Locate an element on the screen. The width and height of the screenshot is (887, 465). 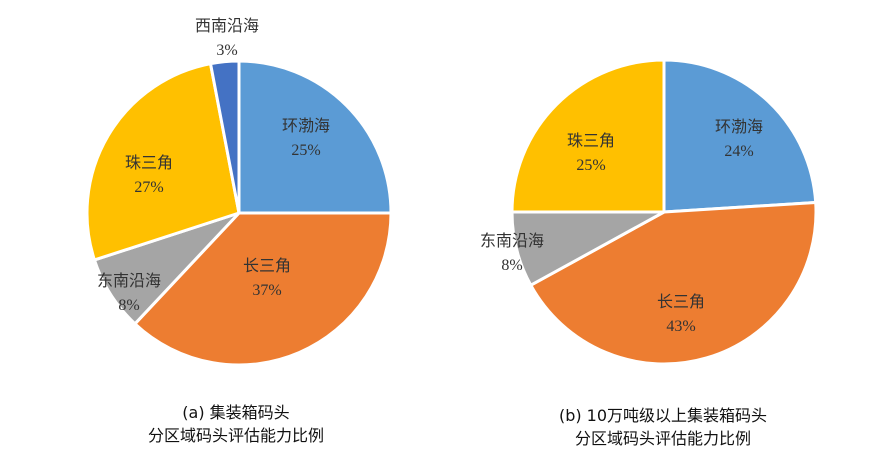
caption-a-line2: 分区域码头评估能力比例 is located at coordinates (236, 435).